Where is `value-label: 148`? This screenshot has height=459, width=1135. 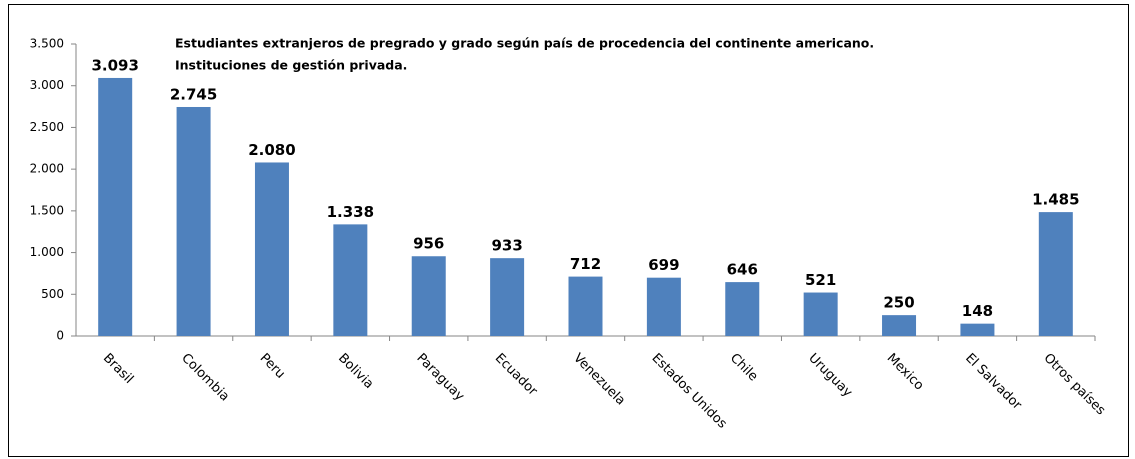
value-label: 148 is located at coordinates (977, 311).